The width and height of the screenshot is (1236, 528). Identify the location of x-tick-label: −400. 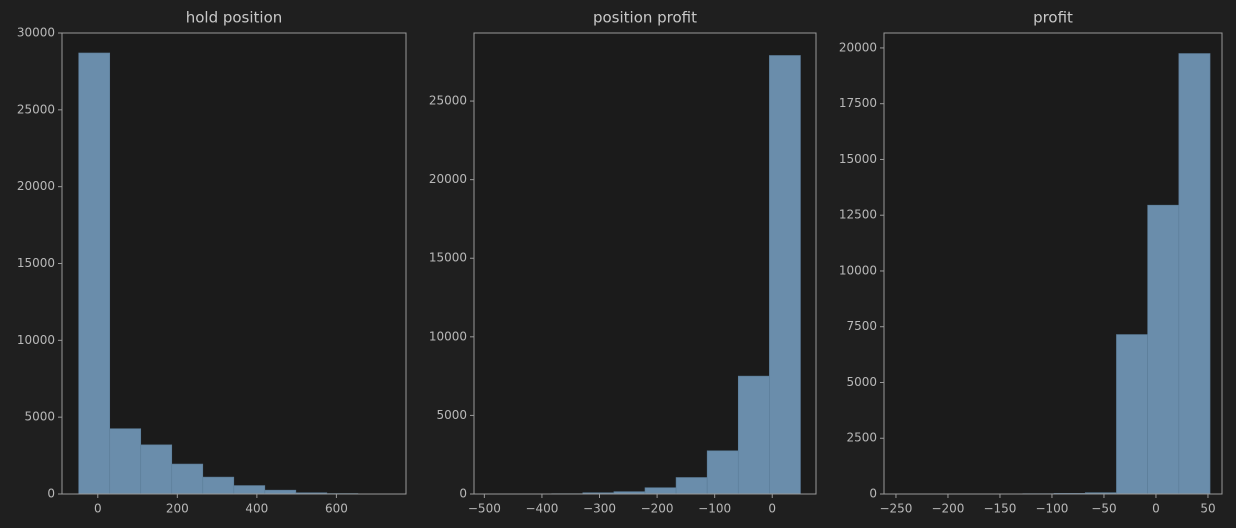
(541, 509).